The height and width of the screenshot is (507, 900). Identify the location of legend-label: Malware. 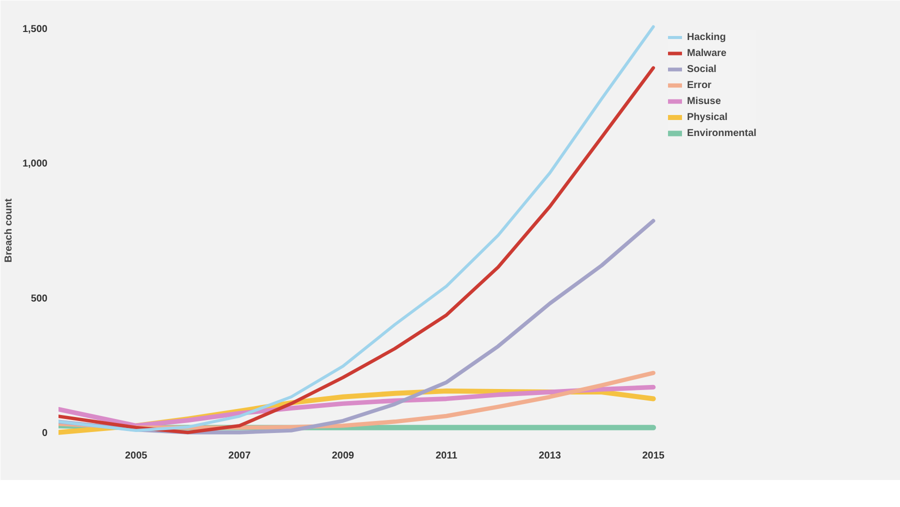
(706, 53).